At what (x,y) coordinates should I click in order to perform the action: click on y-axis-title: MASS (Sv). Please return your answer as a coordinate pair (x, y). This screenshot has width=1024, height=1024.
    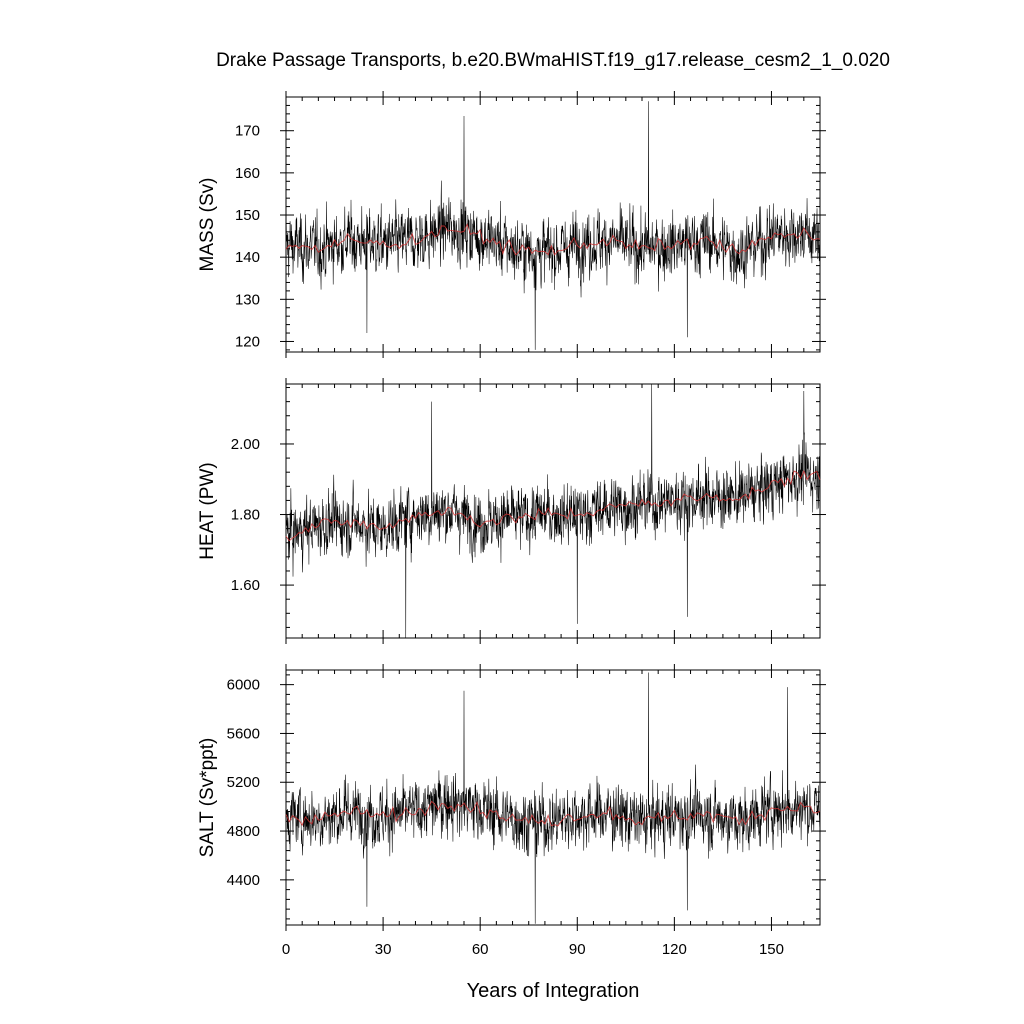
    Looking at the image, I should click on (207, 225).